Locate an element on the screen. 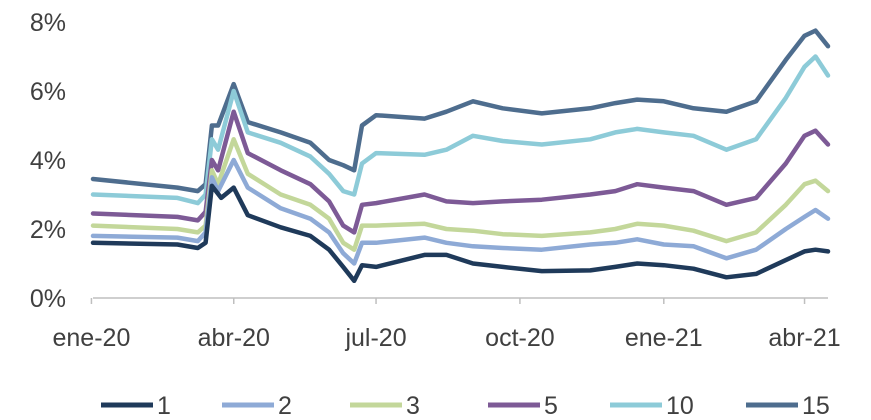 The image size is (871, 420). y-tick-label: 4% is located at coordinates (48, 161).